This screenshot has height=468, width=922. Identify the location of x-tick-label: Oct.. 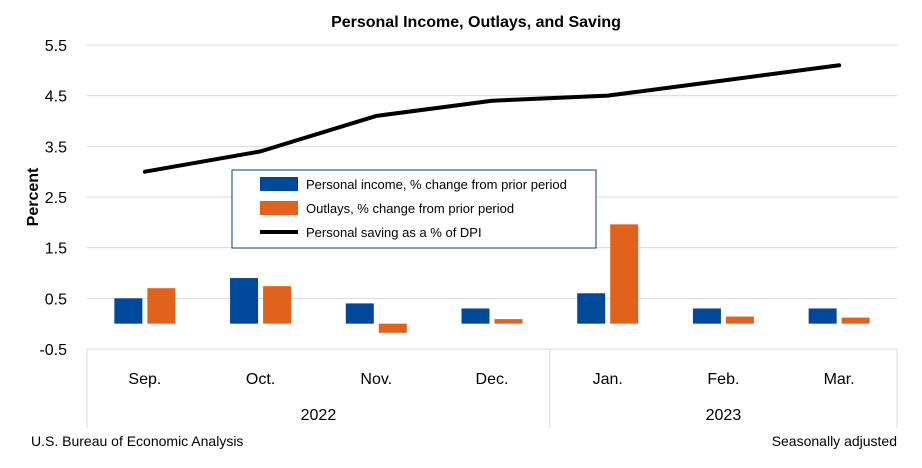
(260, 379).